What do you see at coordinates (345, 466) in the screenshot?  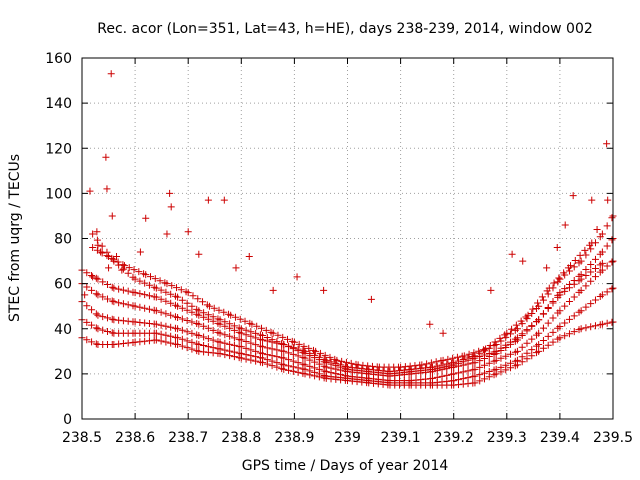 I see `x-axis-label: GPS time / Days of year 2014` at bounding box center [345, 466].